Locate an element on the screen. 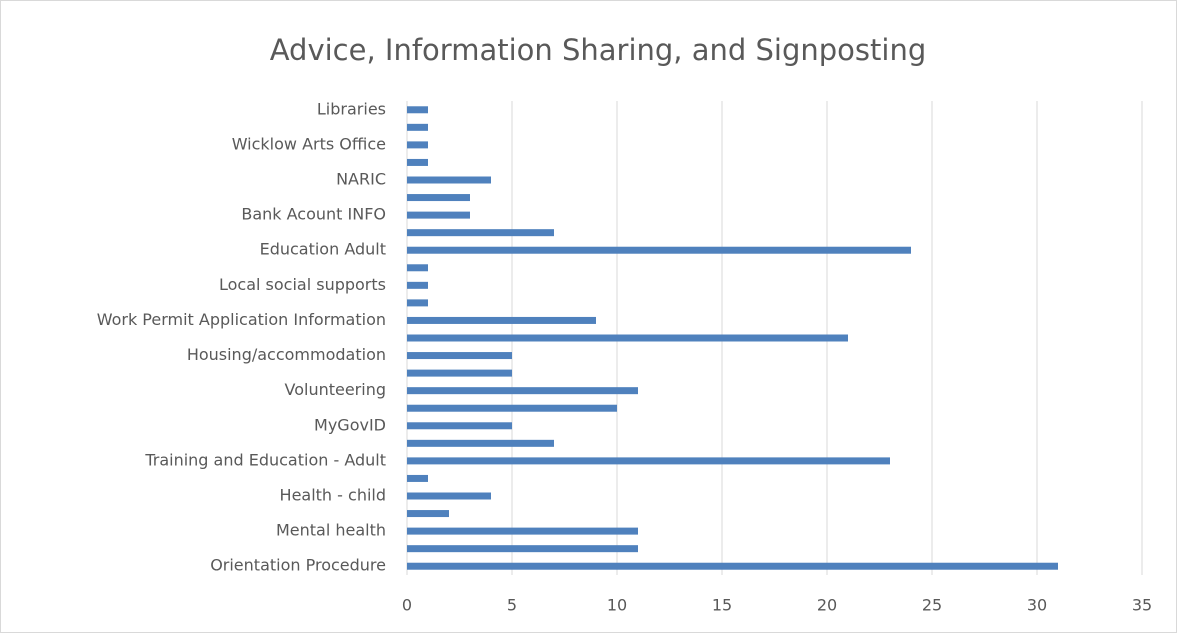  y-tick-label: Wicklow Arts Office is located at coordinates (309, 143).